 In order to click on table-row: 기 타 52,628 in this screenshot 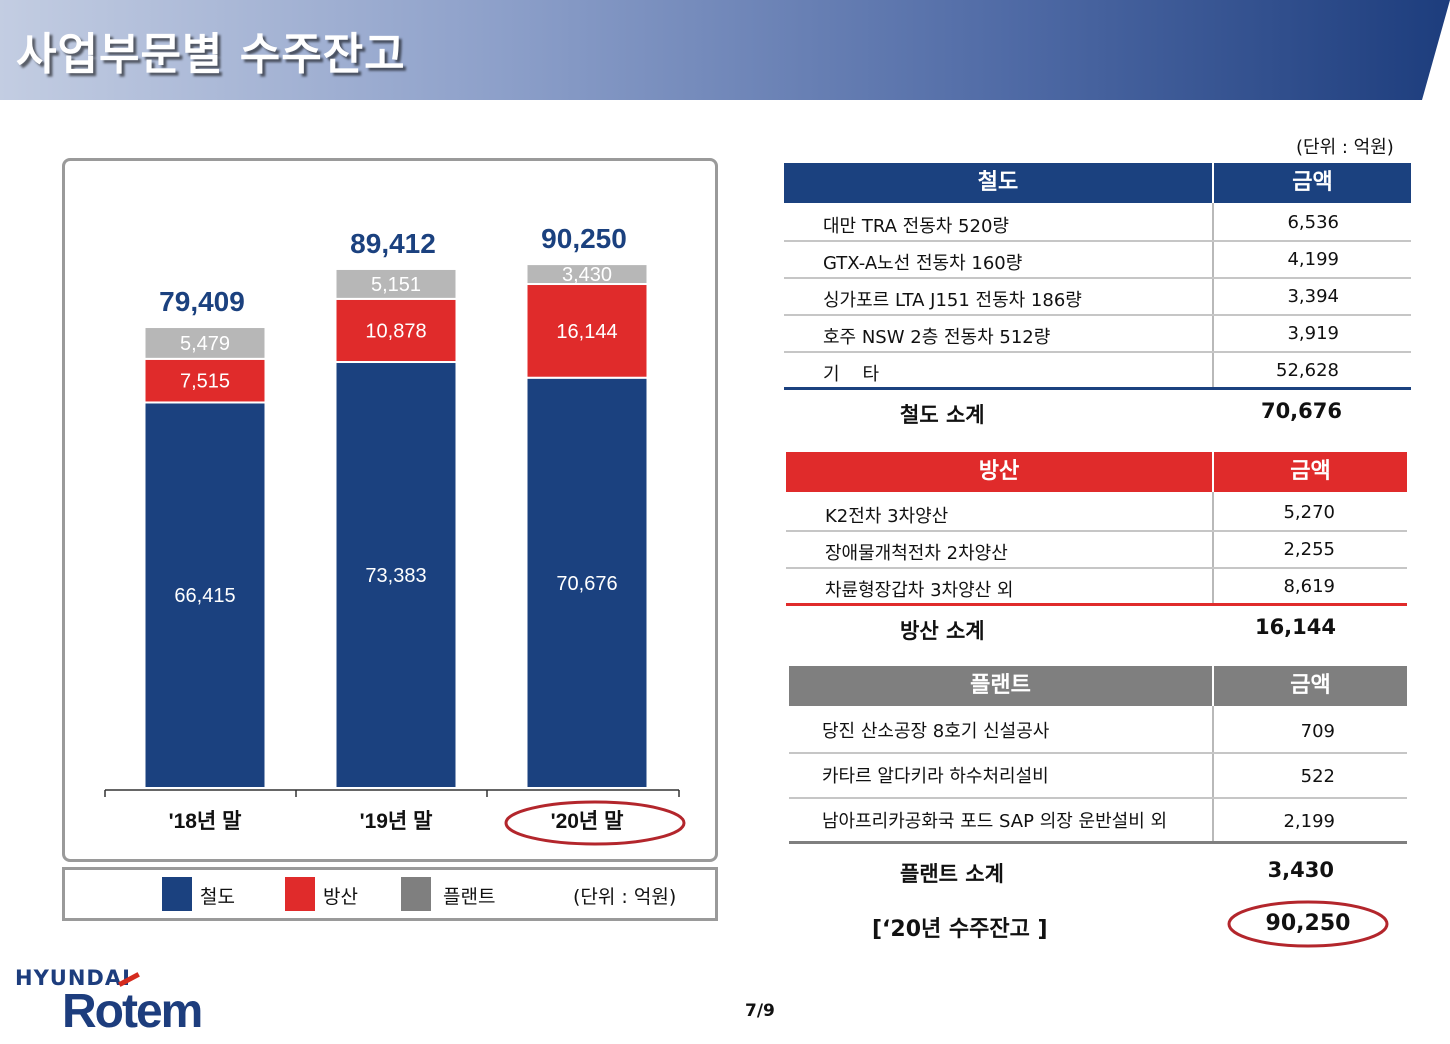, I will do `click(1081, 372)`.